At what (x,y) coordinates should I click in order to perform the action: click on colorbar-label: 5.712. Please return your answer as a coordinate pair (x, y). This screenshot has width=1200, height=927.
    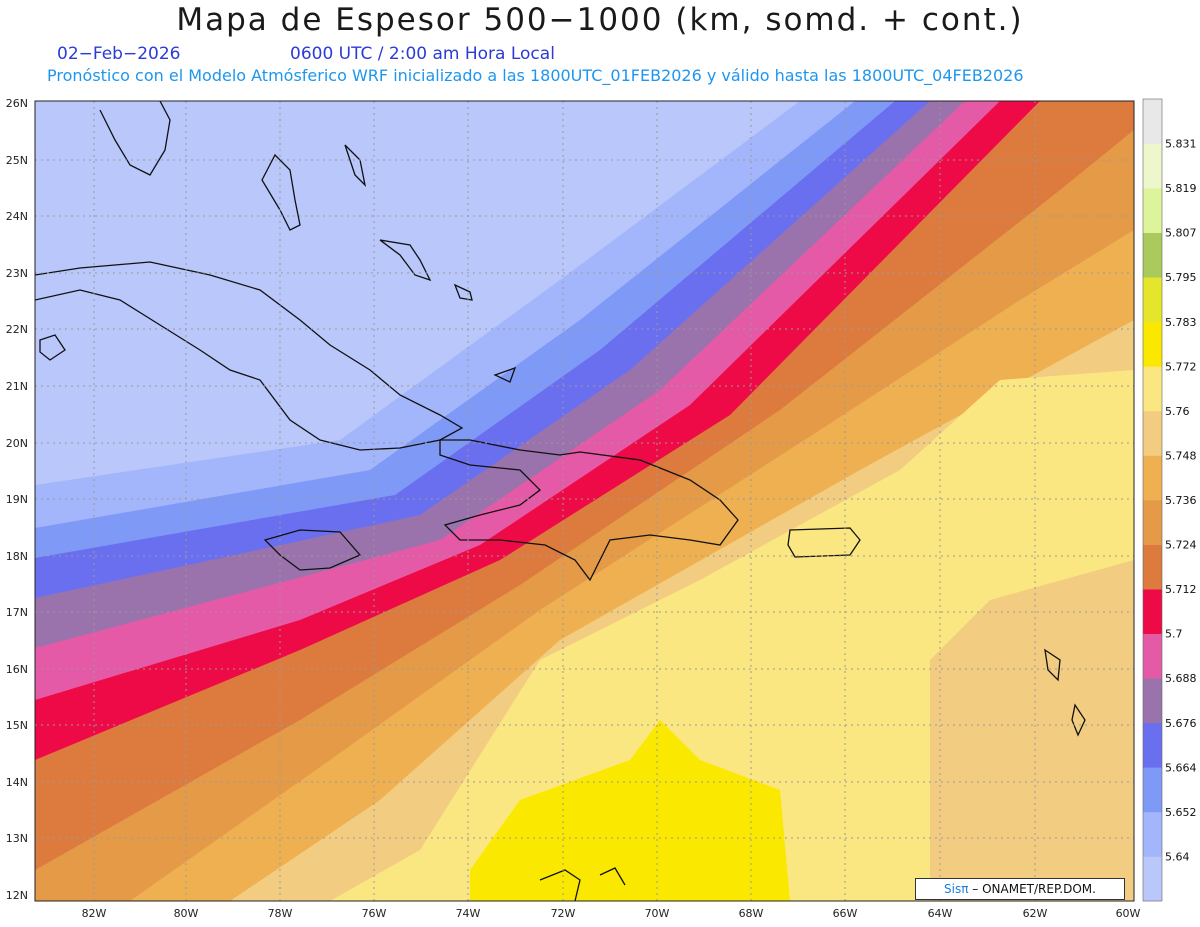
    Looking at the image, I should click on (1181, 589).